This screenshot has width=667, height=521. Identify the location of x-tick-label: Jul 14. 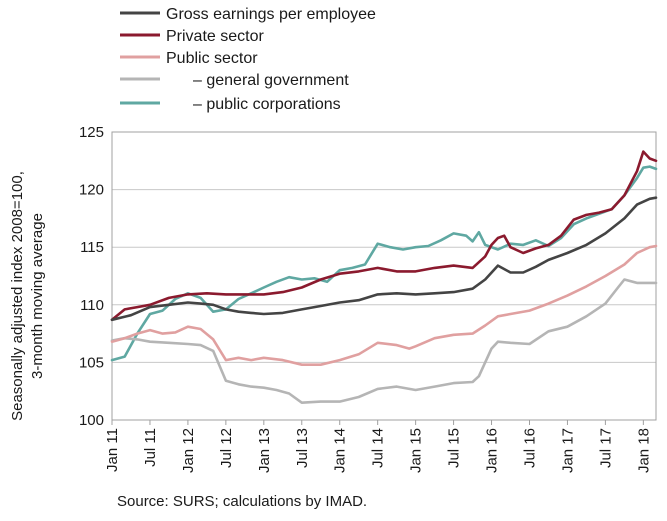
(378, 448).